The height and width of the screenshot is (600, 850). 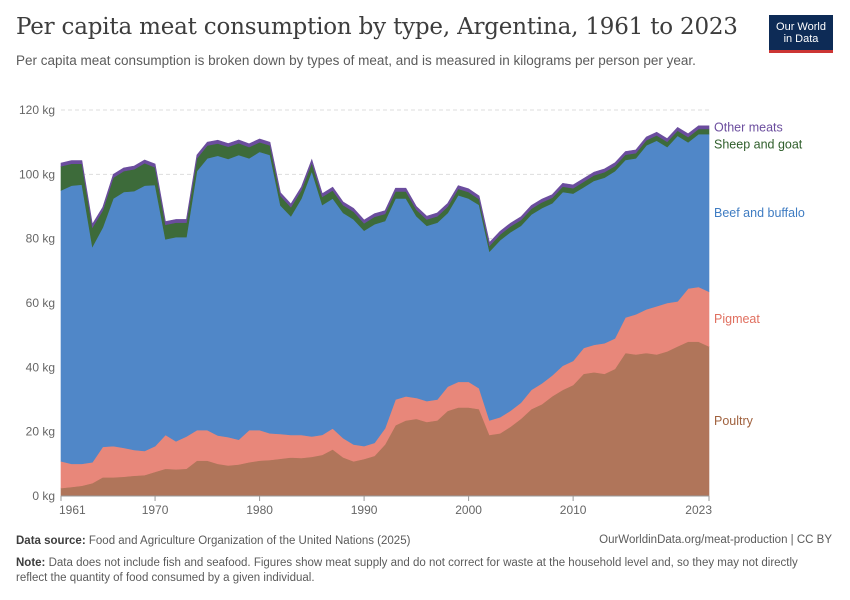 What do you see at coordinates (37, 110) in the screenshot?
I see `y-tick-label: 120 kg` at bounding box center [37, 110].